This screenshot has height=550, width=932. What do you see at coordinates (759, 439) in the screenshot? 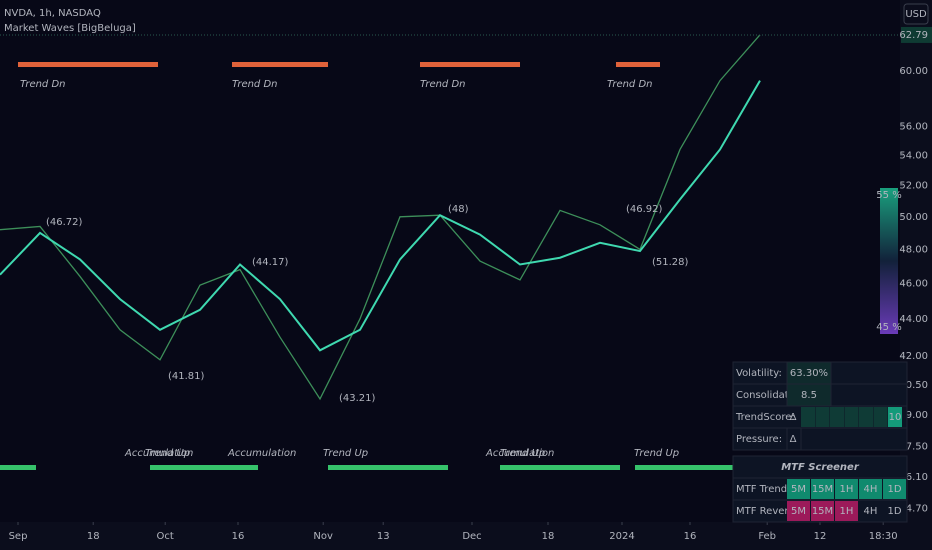
I see `panel-label: Pressure:` at bounding box center [759, 439].